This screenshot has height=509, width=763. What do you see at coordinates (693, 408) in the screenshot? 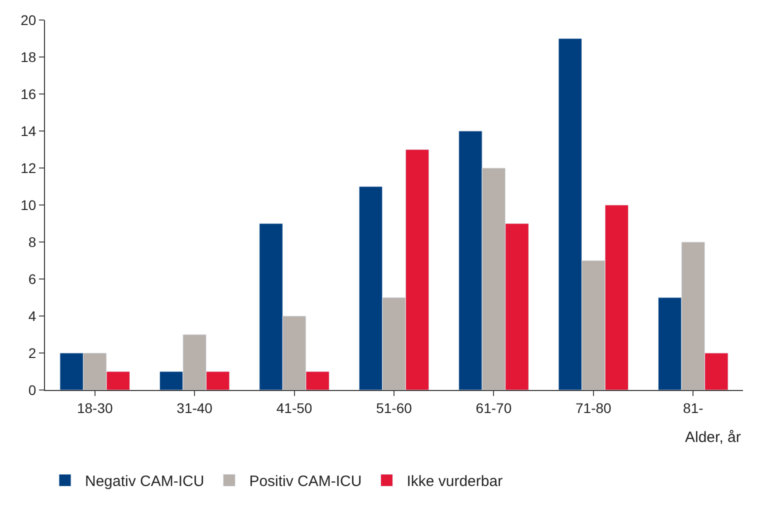
I see `x-tick-label: 81-` at bounding box center [693, 408].